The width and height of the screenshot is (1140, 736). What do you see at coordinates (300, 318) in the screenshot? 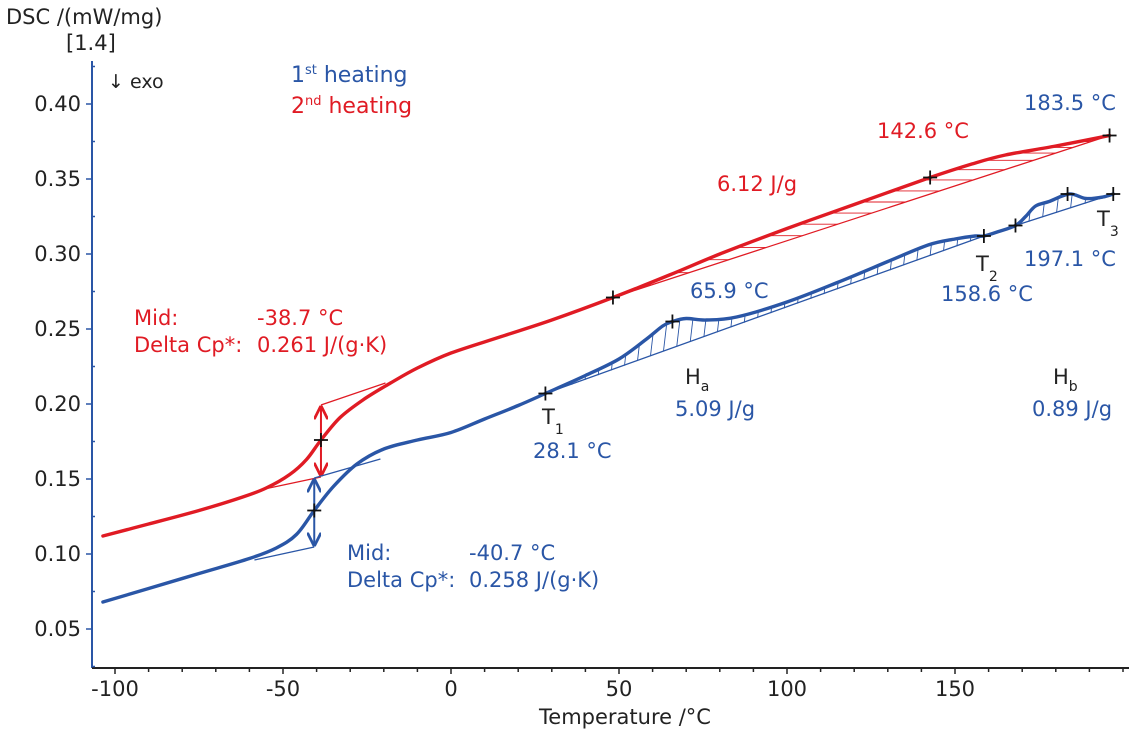
I see `gt-red-mid-value: -38.7 °C` at bounding box center [300, 318].